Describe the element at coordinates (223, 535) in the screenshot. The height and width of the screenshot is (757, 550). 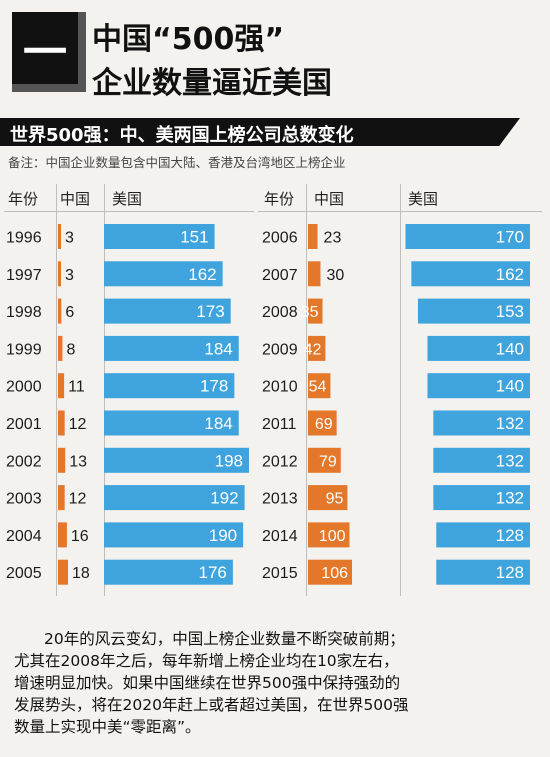
I see `usa-value-label: 190` at that location.